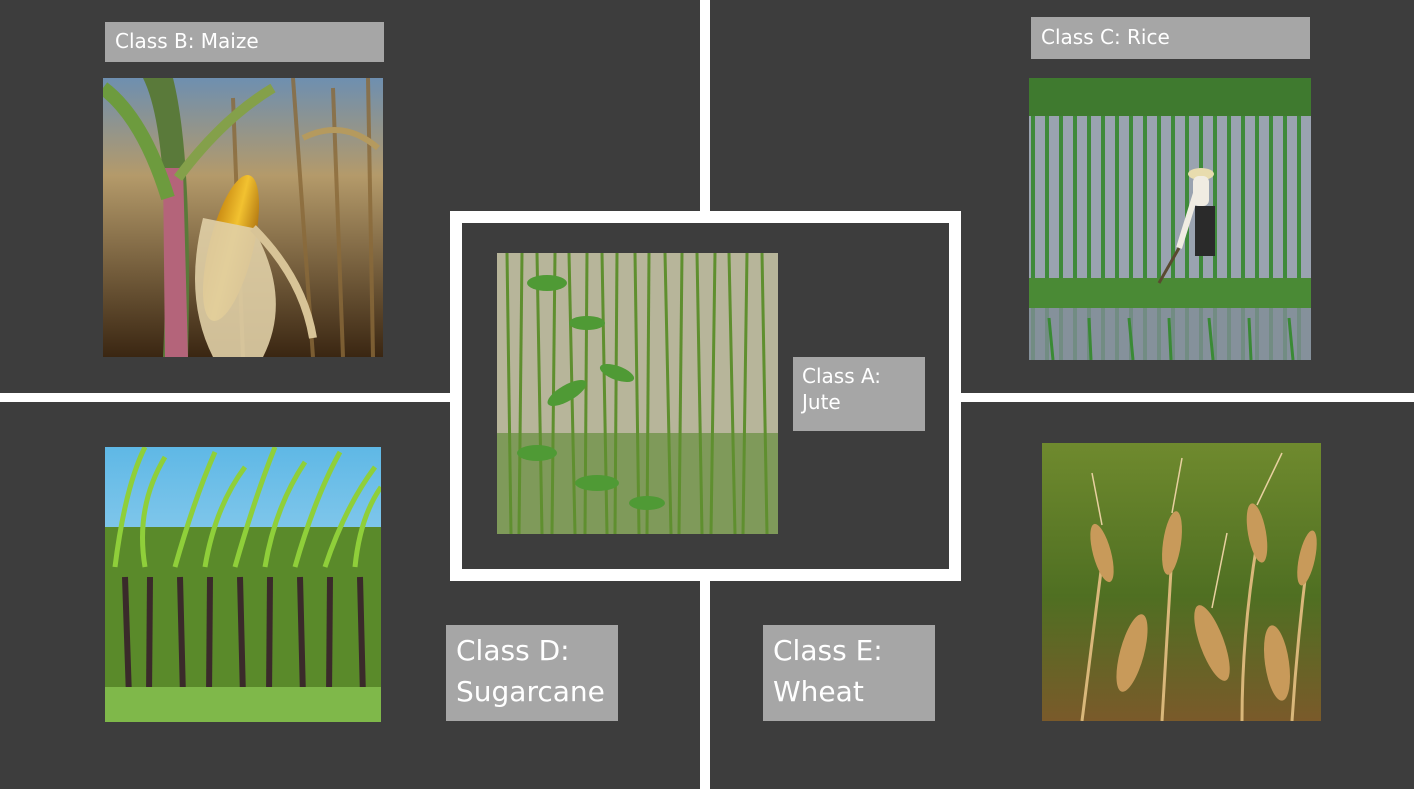  I want to click on class-b-label: Class B: Maize, so click(244, 42).